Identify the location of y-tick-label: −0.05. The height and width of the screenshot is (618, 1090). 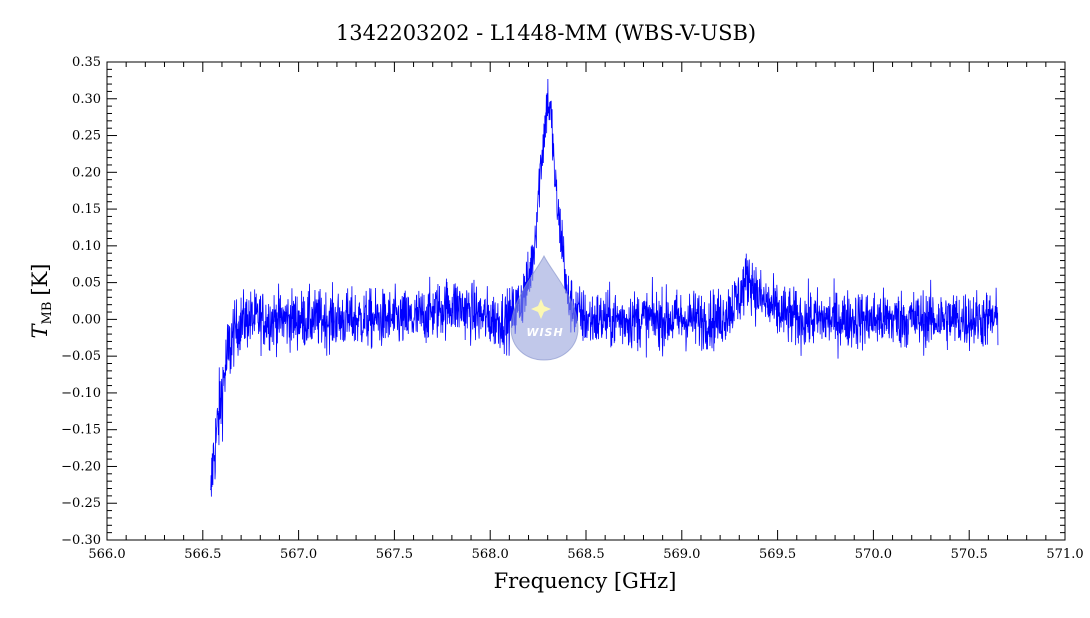
(81, 356).